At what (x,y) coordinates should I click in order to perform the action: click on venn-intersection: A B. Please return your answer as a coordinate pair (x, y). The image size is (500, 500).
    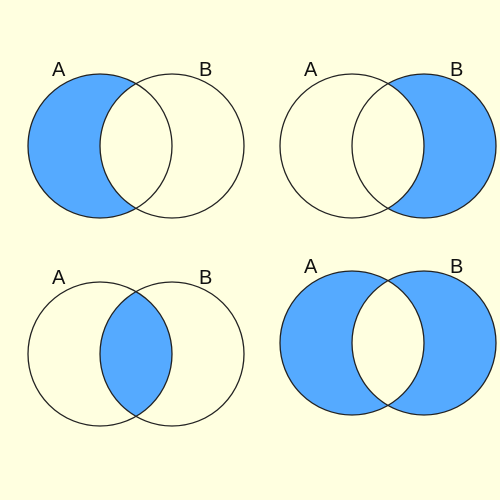
    Looking at the image, I should click on (136, 347).